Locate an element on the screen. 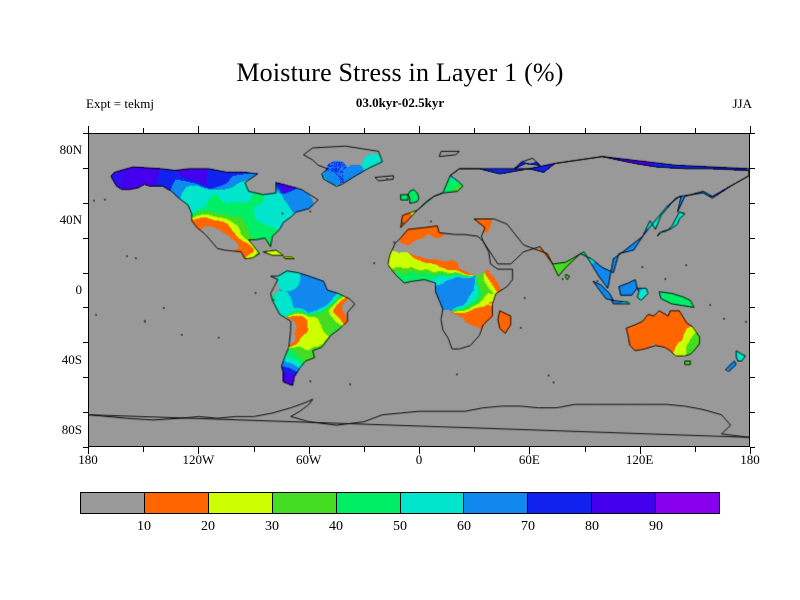 The height and width of the screenshot is (600, 800). y-axis-label: 80N is located at coordinates (70, 150).